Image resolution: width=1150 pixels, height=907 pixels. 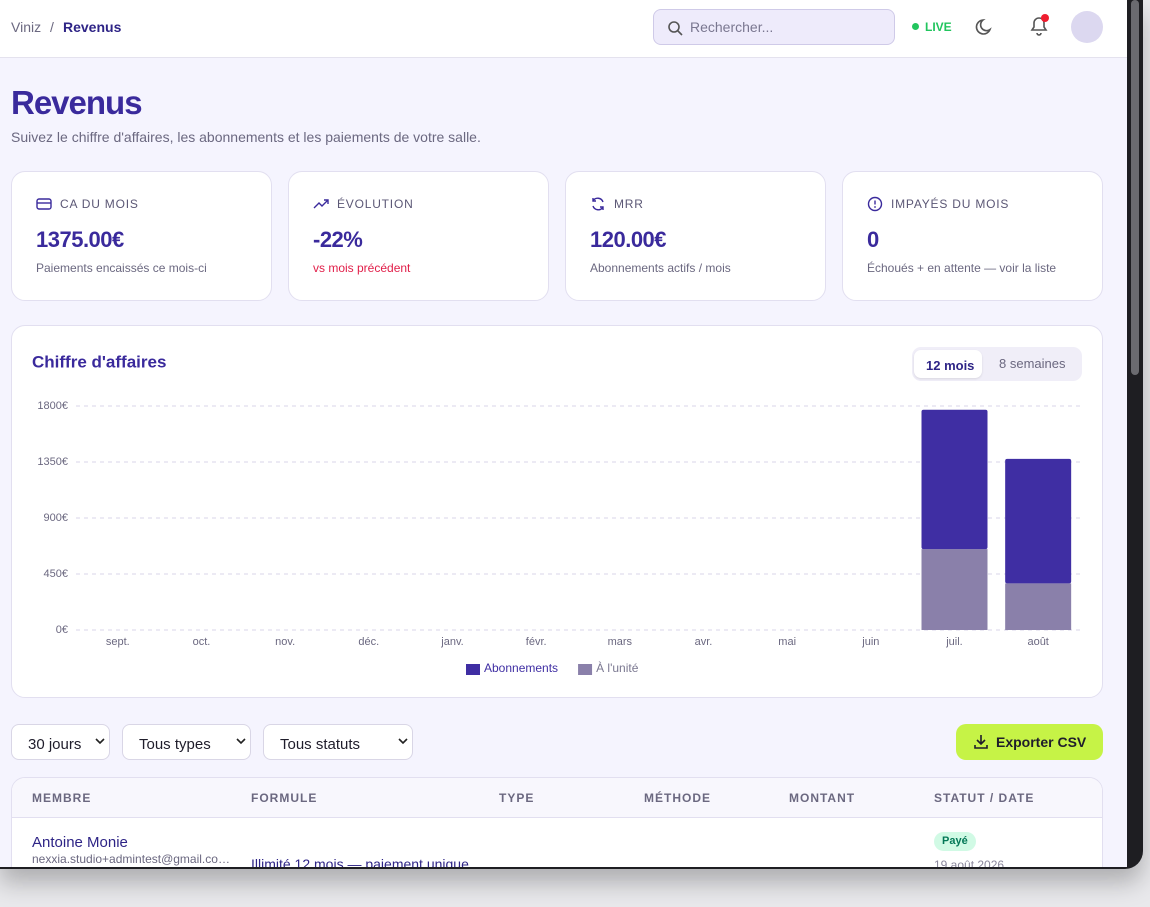 What do you see at coordinates (26, 27) in the screenshot?
I see `breadcrumb-root: Viniz` at bounding box center [26, 27].